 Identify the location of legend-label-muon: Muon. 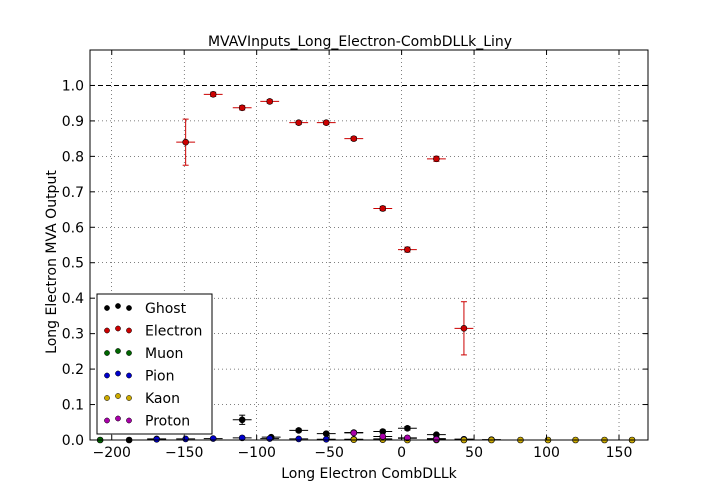
(164, 354).